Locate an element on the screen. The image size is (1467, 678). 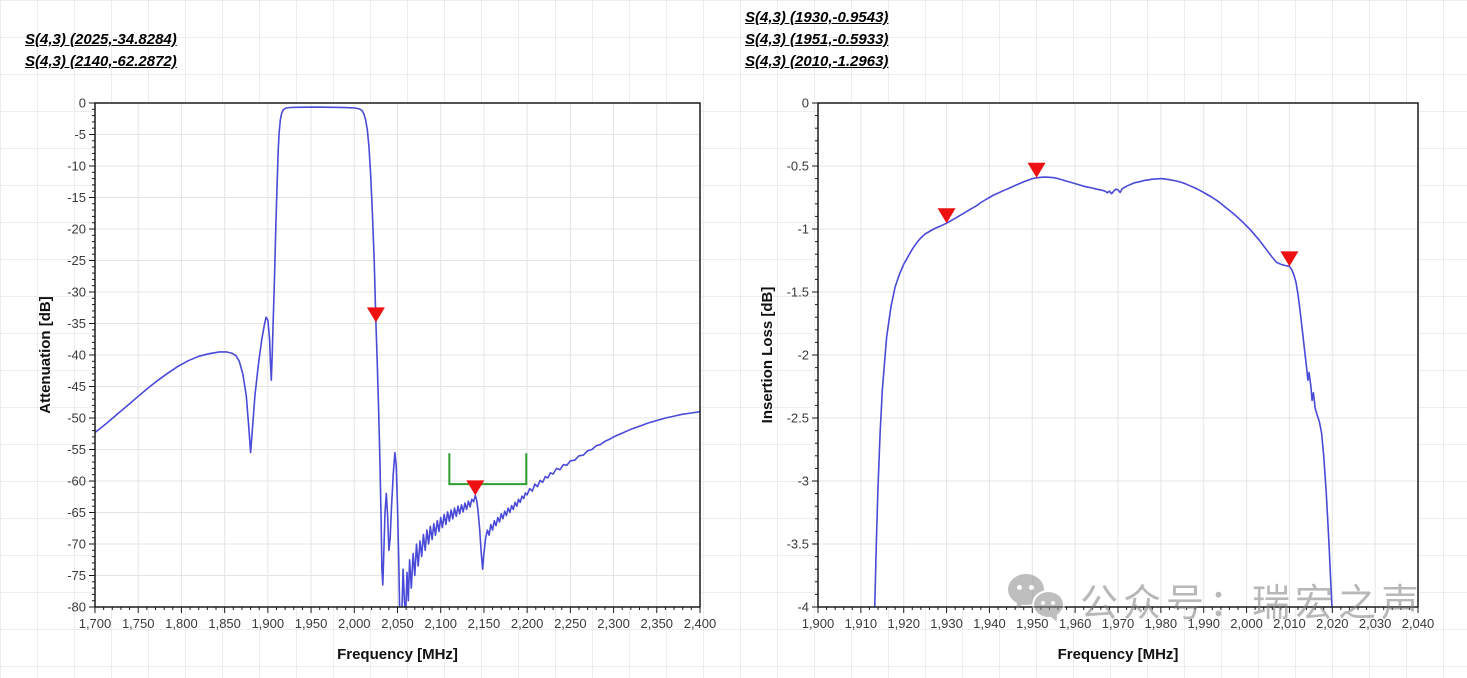
y-axis-title: Insertion Loss [dB] is located at coordinates (767, 355).